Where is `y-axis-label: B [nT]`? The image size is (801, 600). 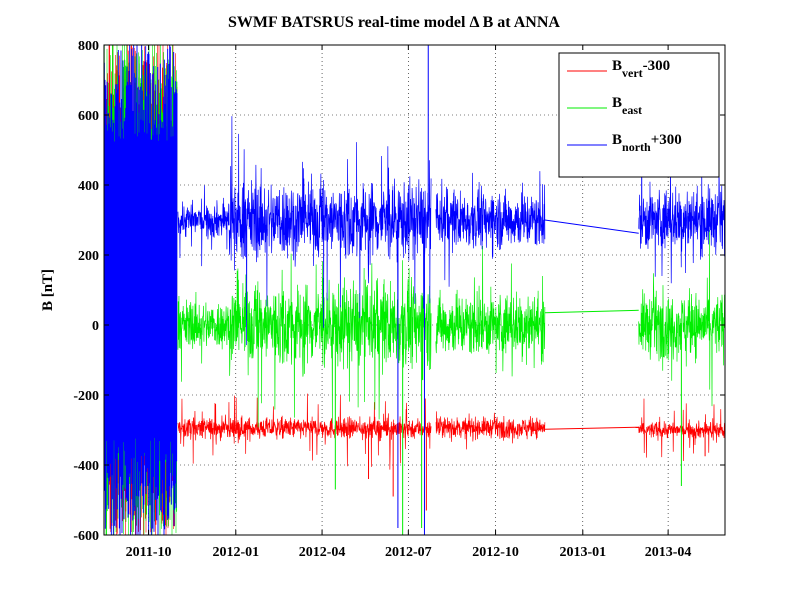
y-axis-label: B [nT] is located at coordinates (48, 290).